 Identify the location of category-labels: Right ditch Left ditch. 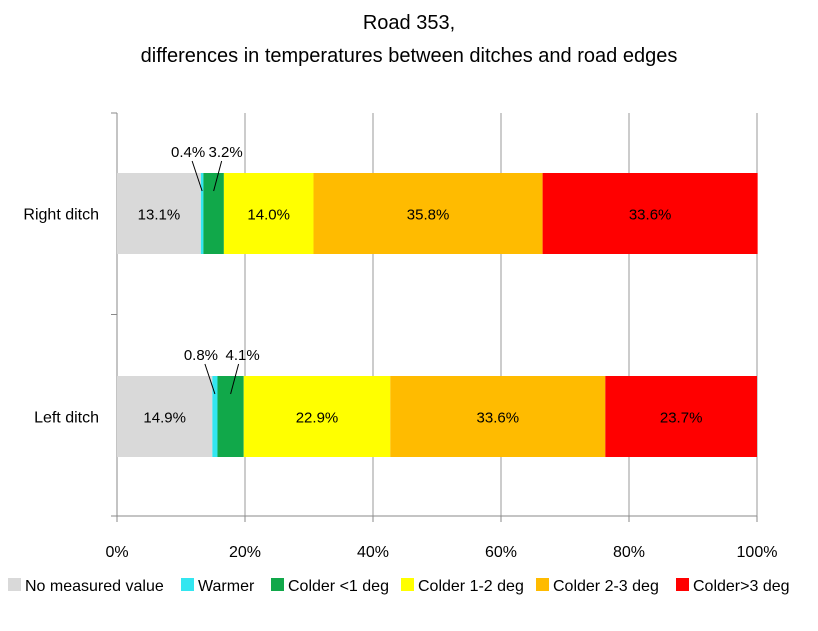
(61, 317).